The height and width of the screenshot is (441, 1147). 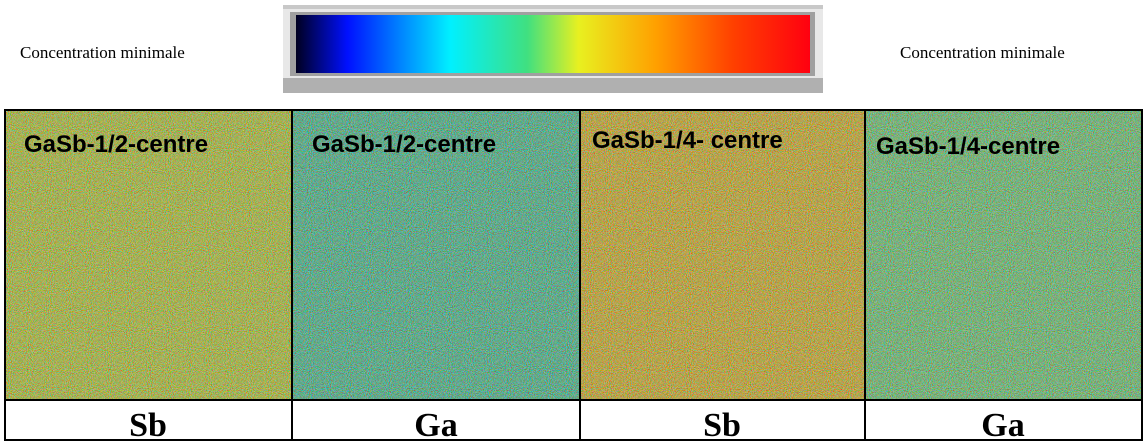 I want to click on colorbar, so click(x=553, y=49).